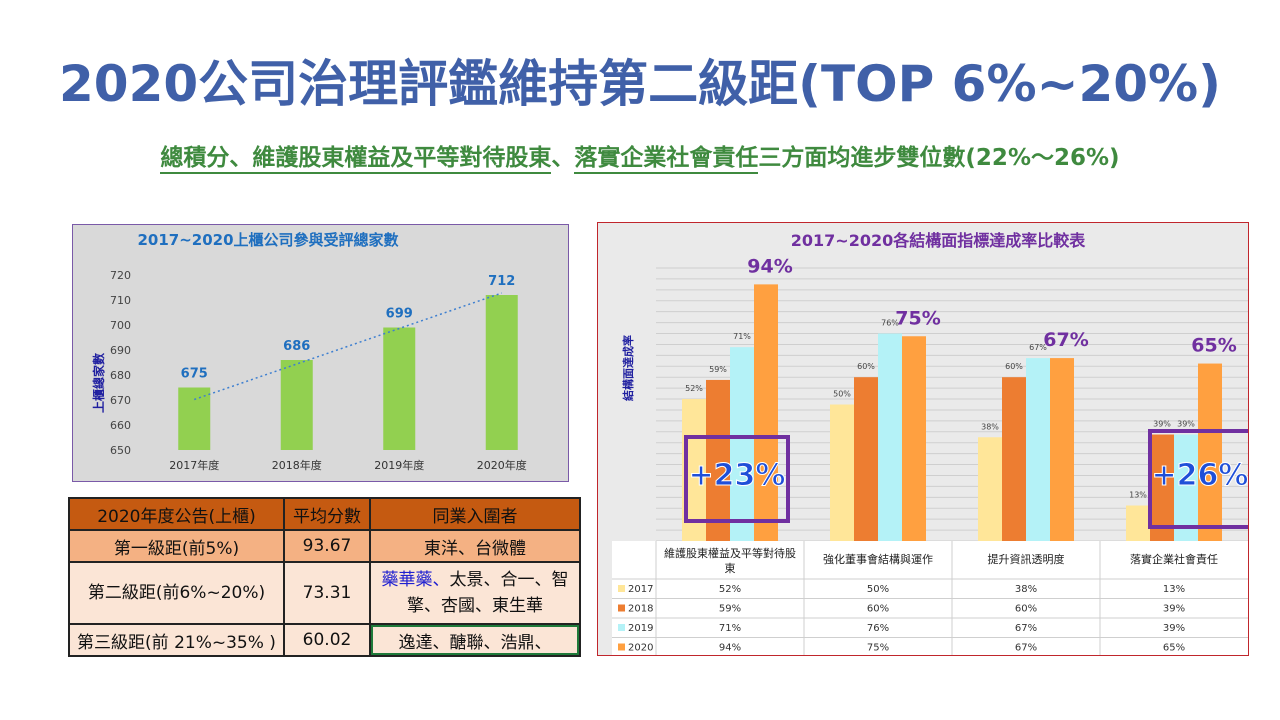 The height and width of the screenshot is (720, 1280). What do you see at coordinates (120, 275) in the screenshot?
I see `y-tick-label: 720` at bounding box center [120, 275].